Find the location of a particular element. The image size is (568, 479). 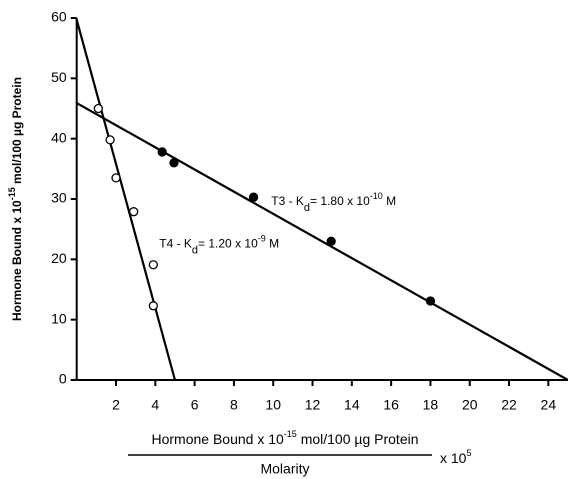

y-tick-label: 50 is located at coordinates (59, 77).